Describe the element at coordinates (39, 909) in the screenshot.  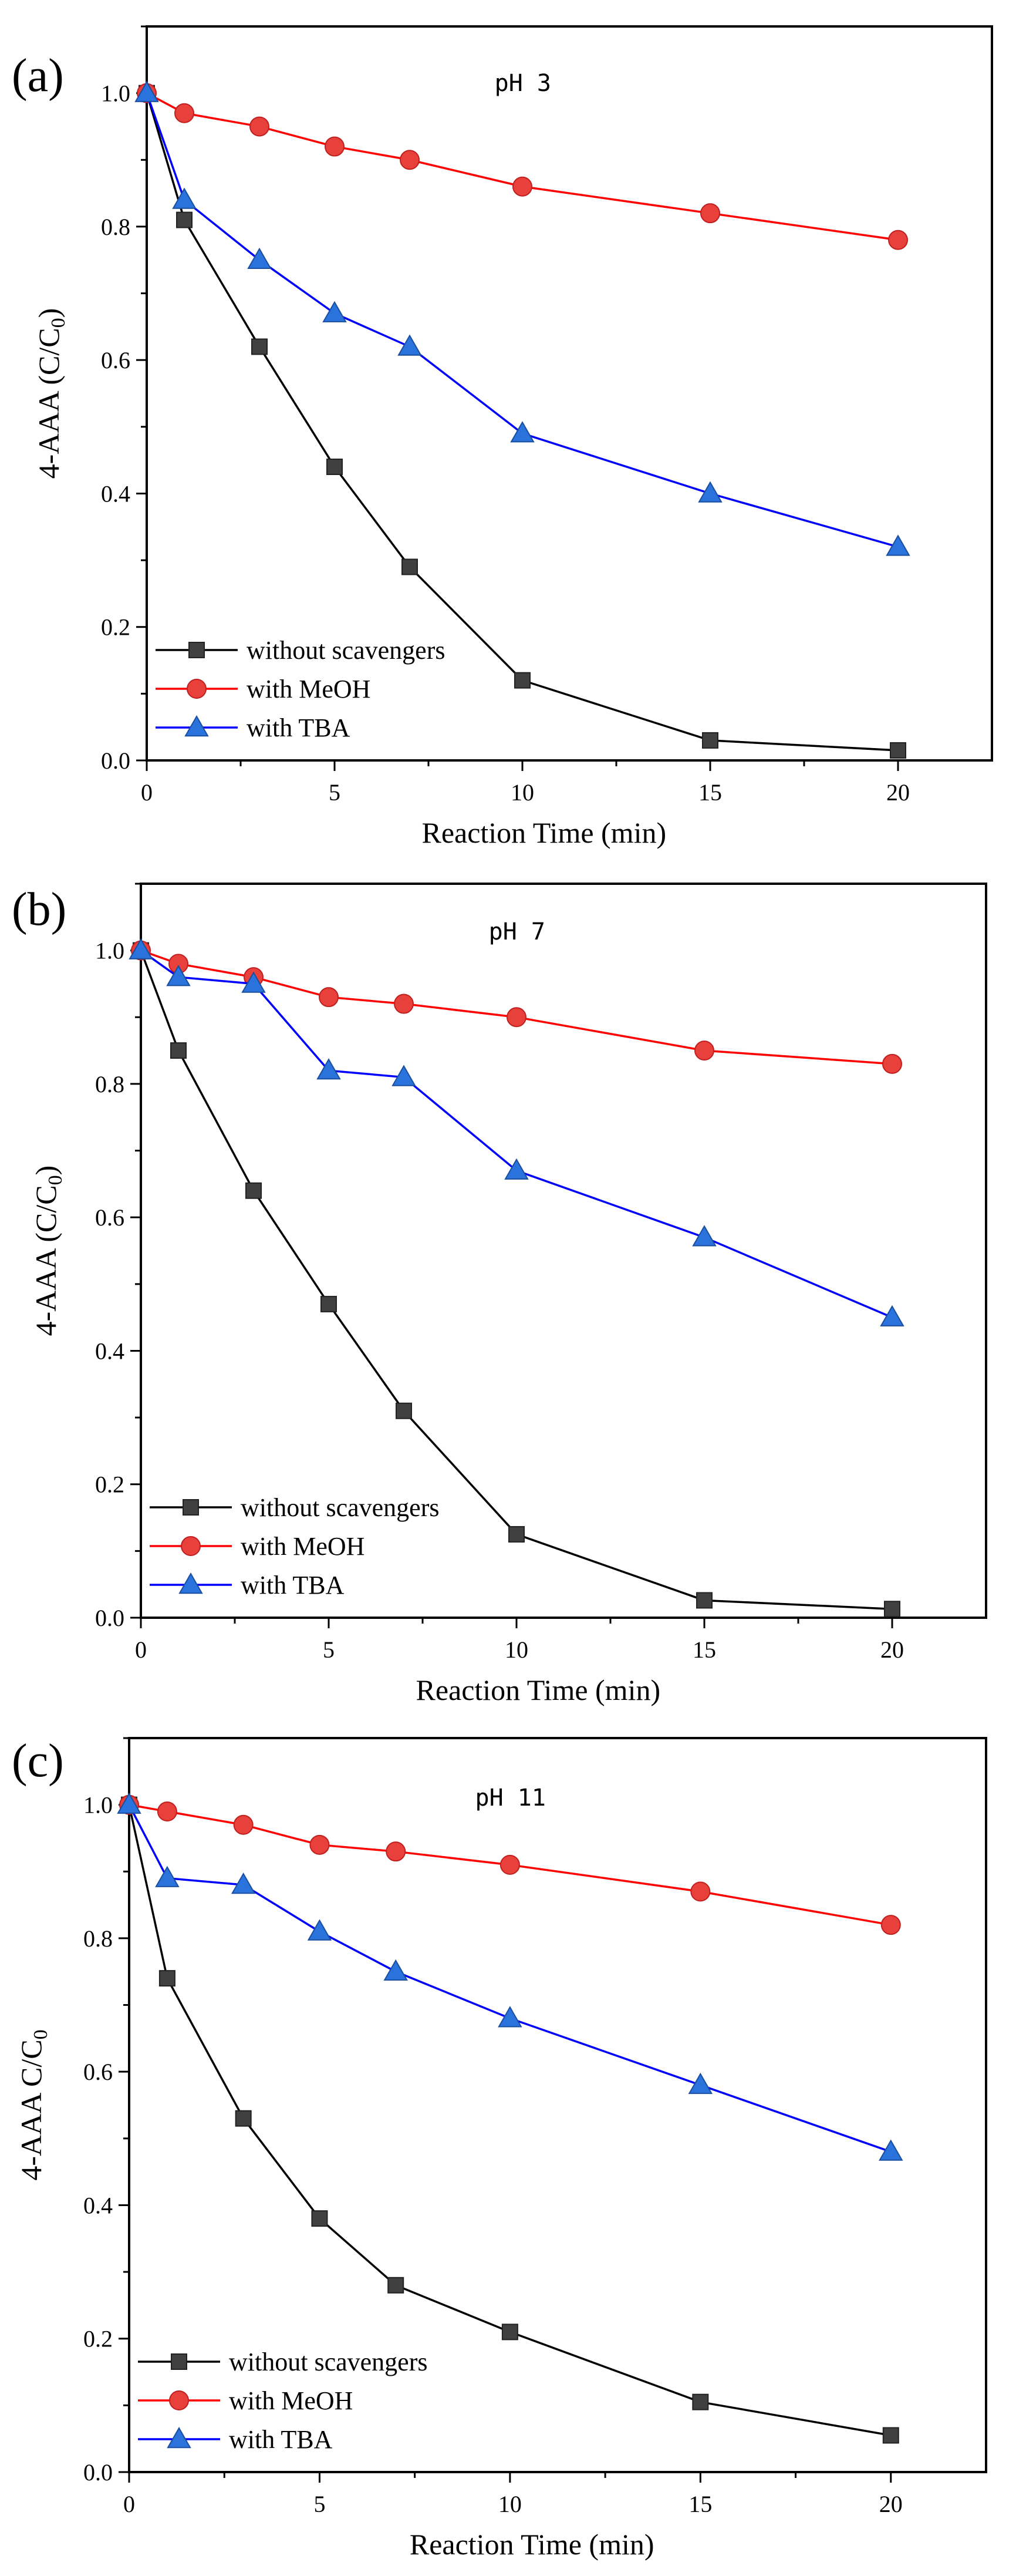
I see `panel-label: (b)` at that location.